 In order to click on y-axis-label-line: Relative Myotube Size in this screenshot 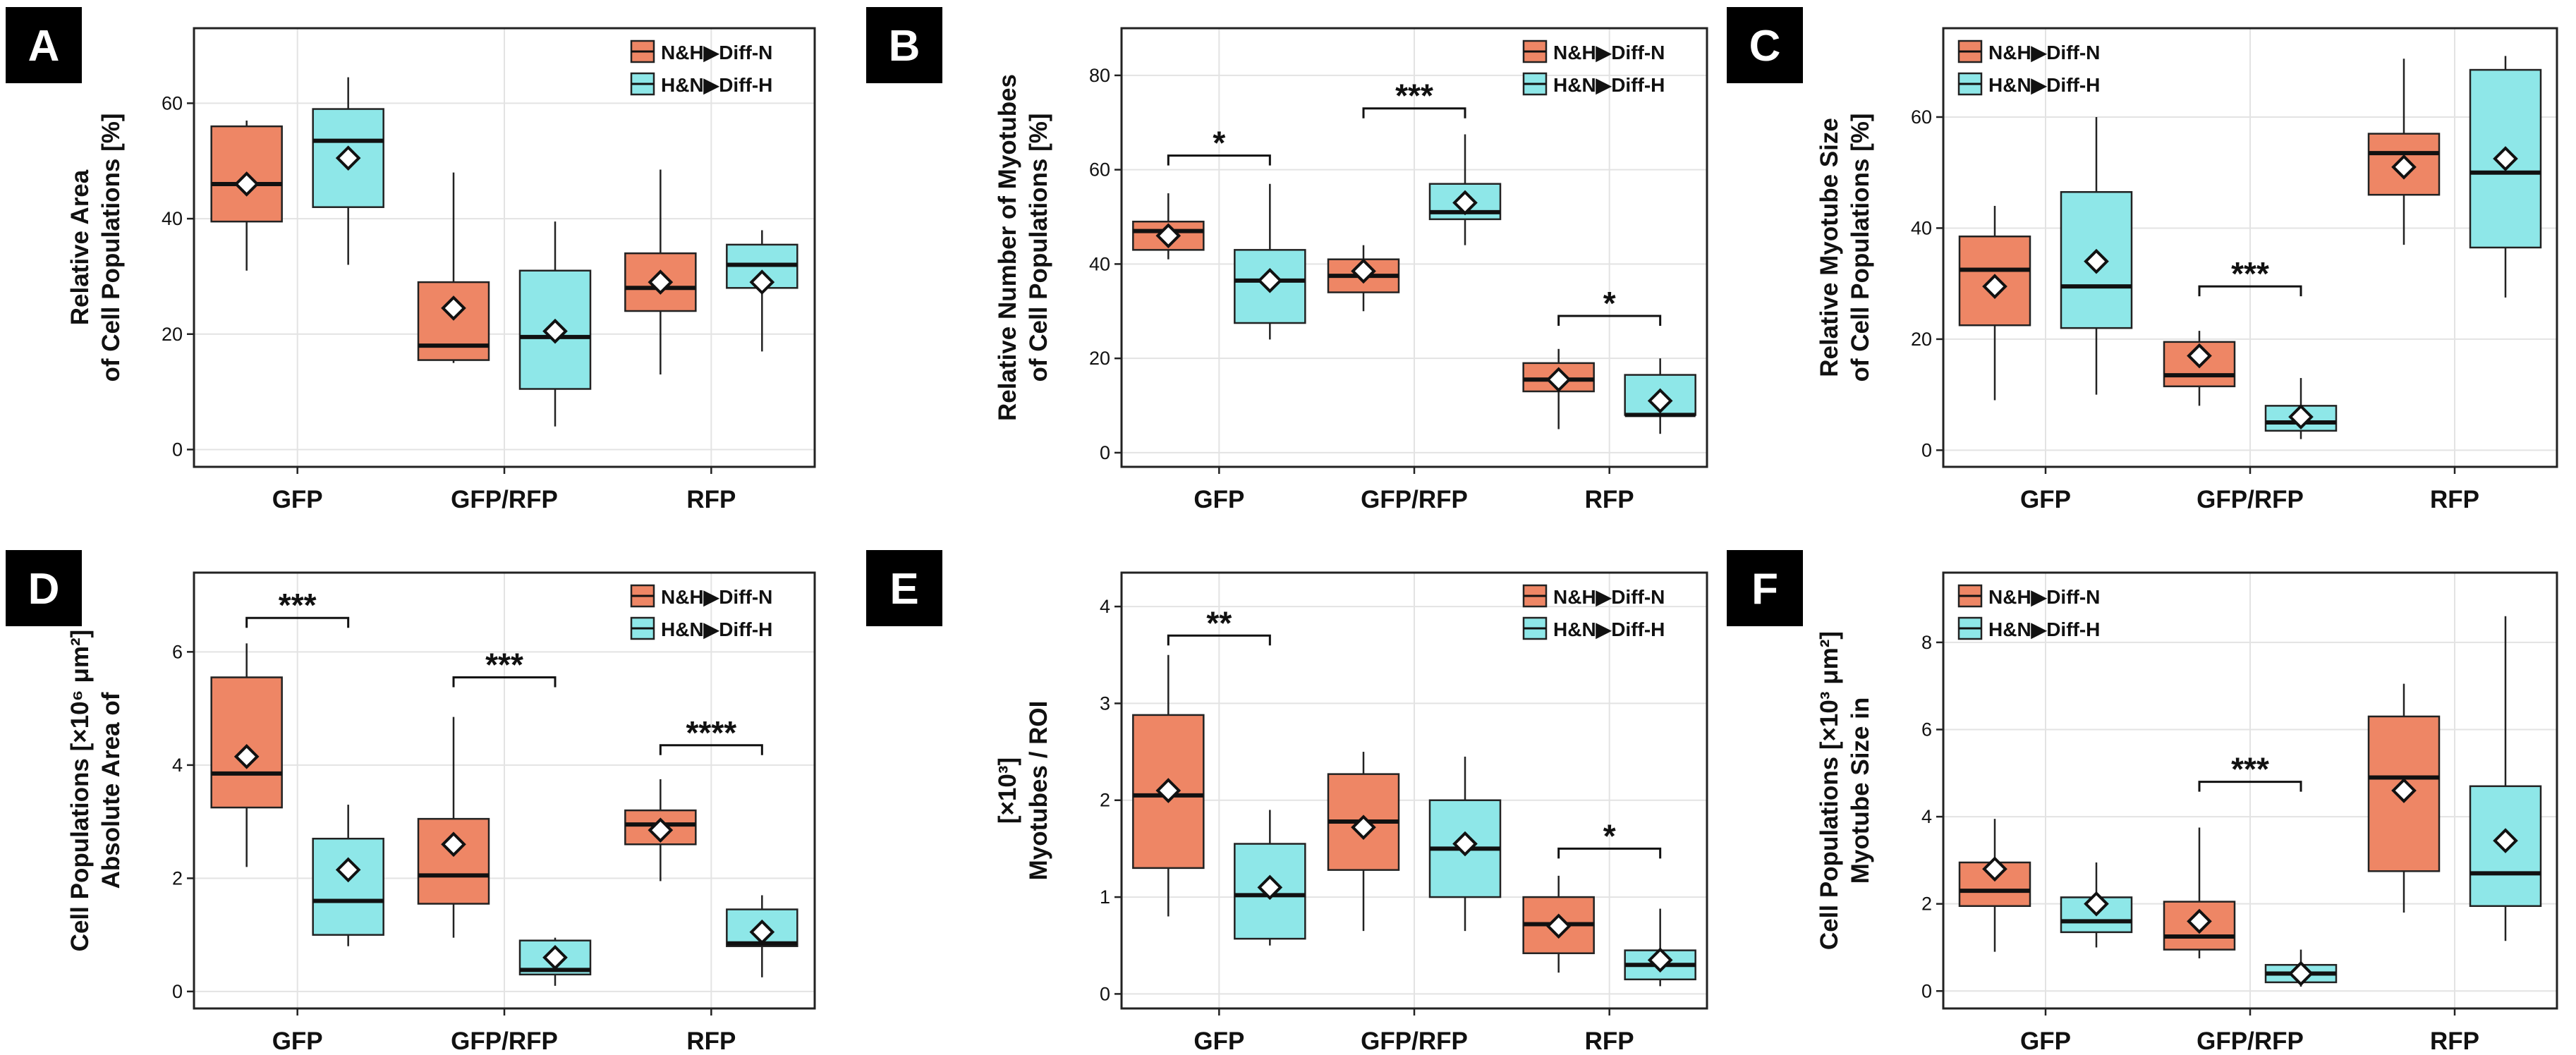, I will do `click(1829, 247)`.